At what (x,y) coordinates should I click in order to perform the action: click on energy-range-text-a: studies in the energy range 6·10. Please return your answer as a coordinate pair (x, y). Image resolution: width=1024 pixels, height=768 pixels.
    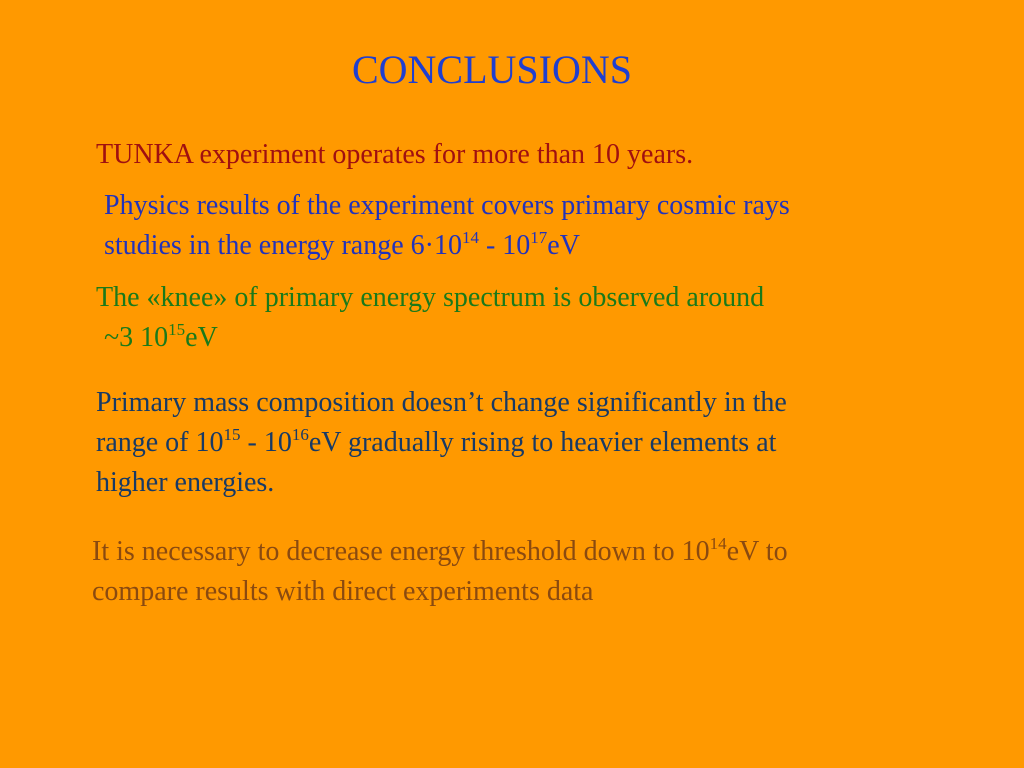
    Looking at the image, I should click on (283, 245).